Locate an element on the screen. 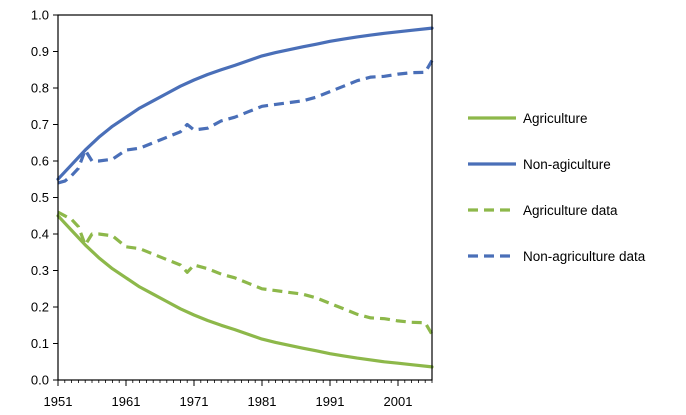 The image size is (686, 415). legend-label: Non-agriculture data is located at coordinates (584, 256).